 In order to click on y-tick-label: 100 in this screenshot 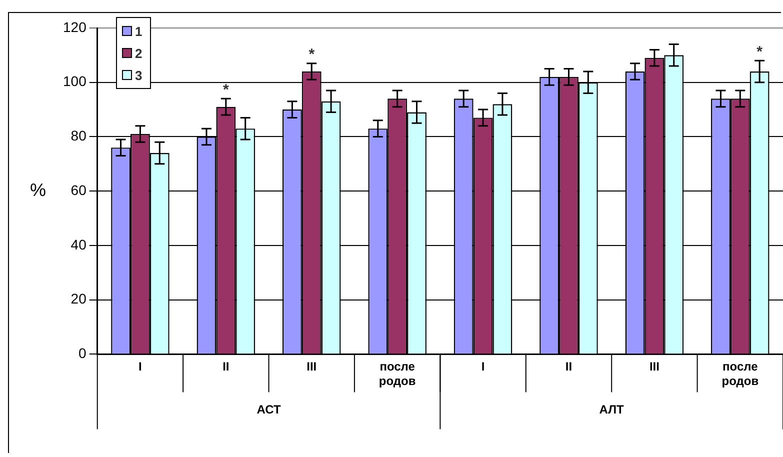, I will do `click(75, 81)`.